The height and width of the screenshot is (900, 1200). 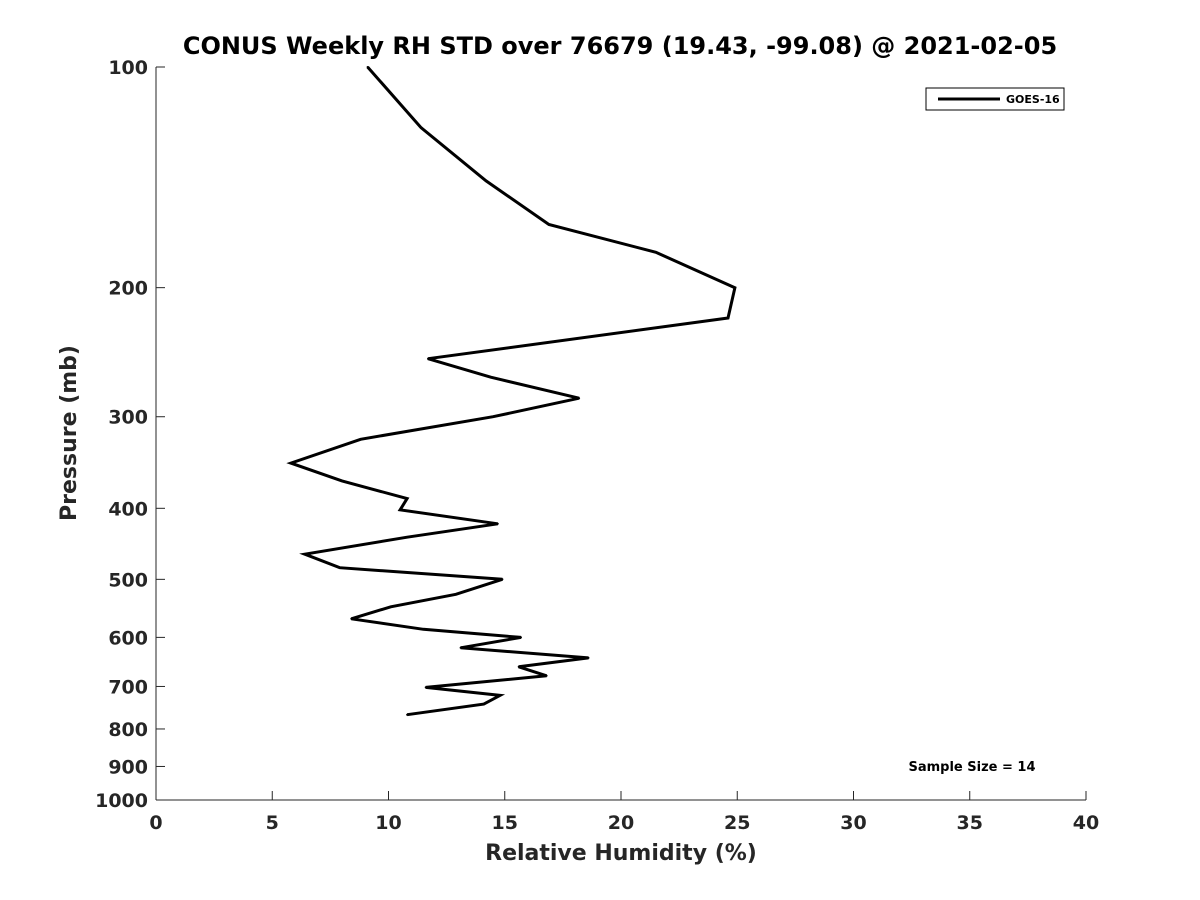 I want to click on x-ticks: 0 5 10 15 20 25 30 35 40, so click(x=624, y=812).